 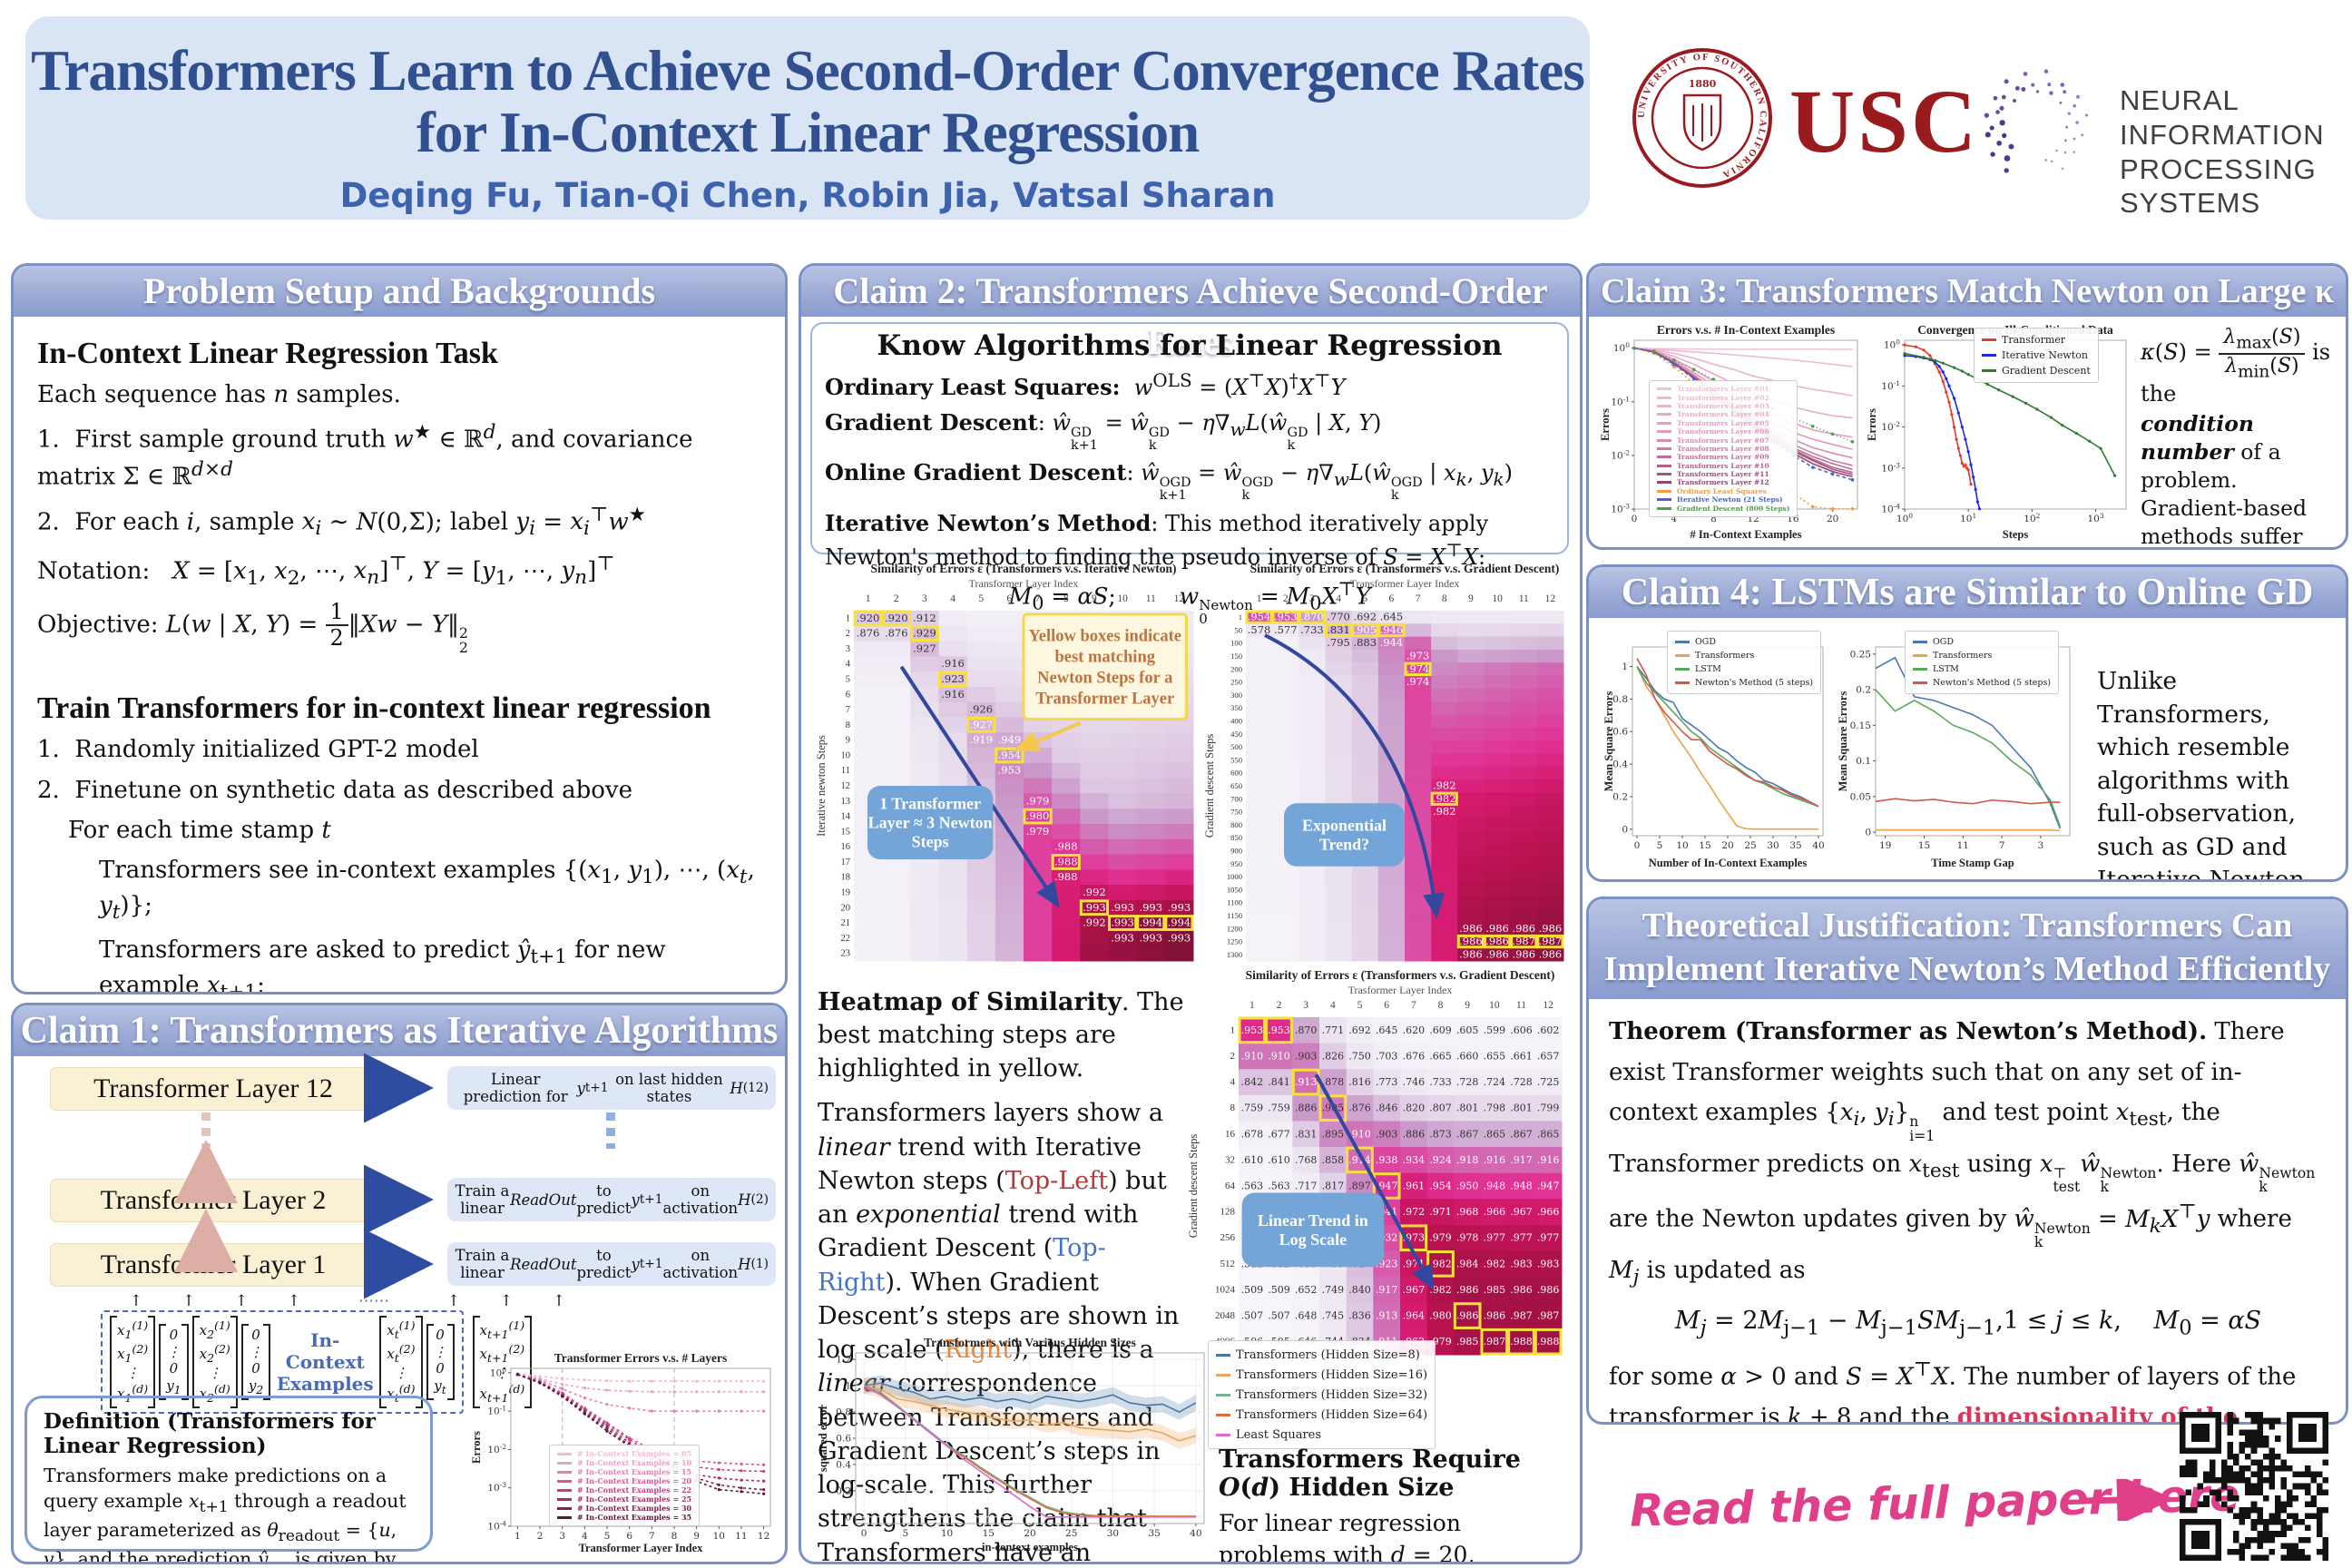 What do you see at coordinates (1359, 1316) in the screenshot?
I see `svg-text: .836` at bounding box center [1359, 1316].